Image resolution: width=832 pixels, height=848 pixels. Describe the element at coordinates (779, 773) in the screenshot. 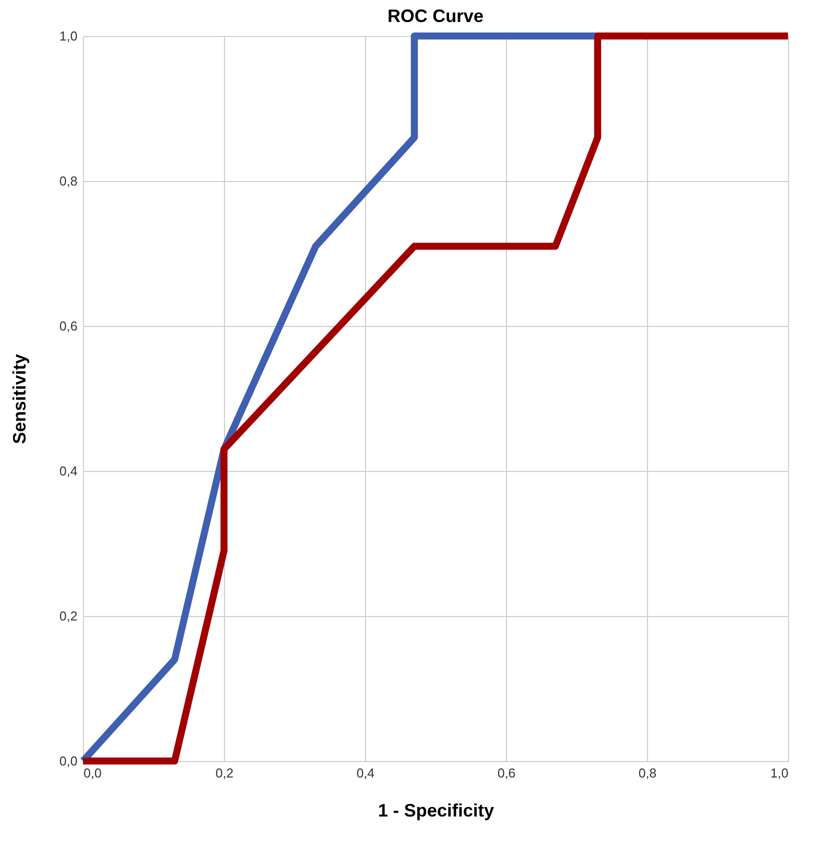

I see `x-tick-label: 1,0` at that location.